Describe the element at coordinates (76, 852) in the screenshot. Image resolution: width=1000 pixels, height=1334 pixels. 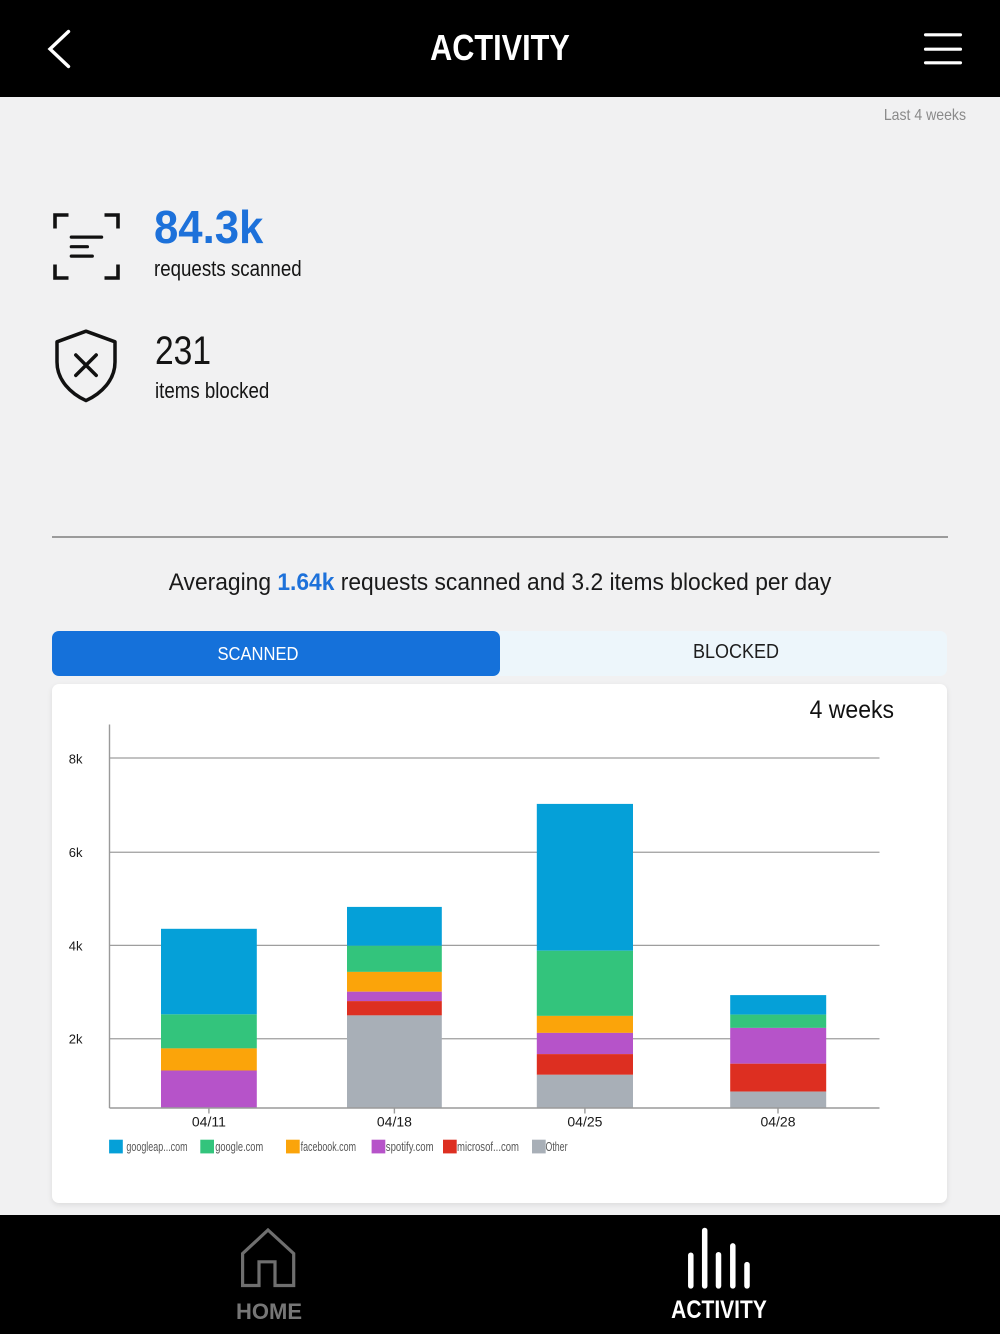
I see `svg-text: 6k` at that location.